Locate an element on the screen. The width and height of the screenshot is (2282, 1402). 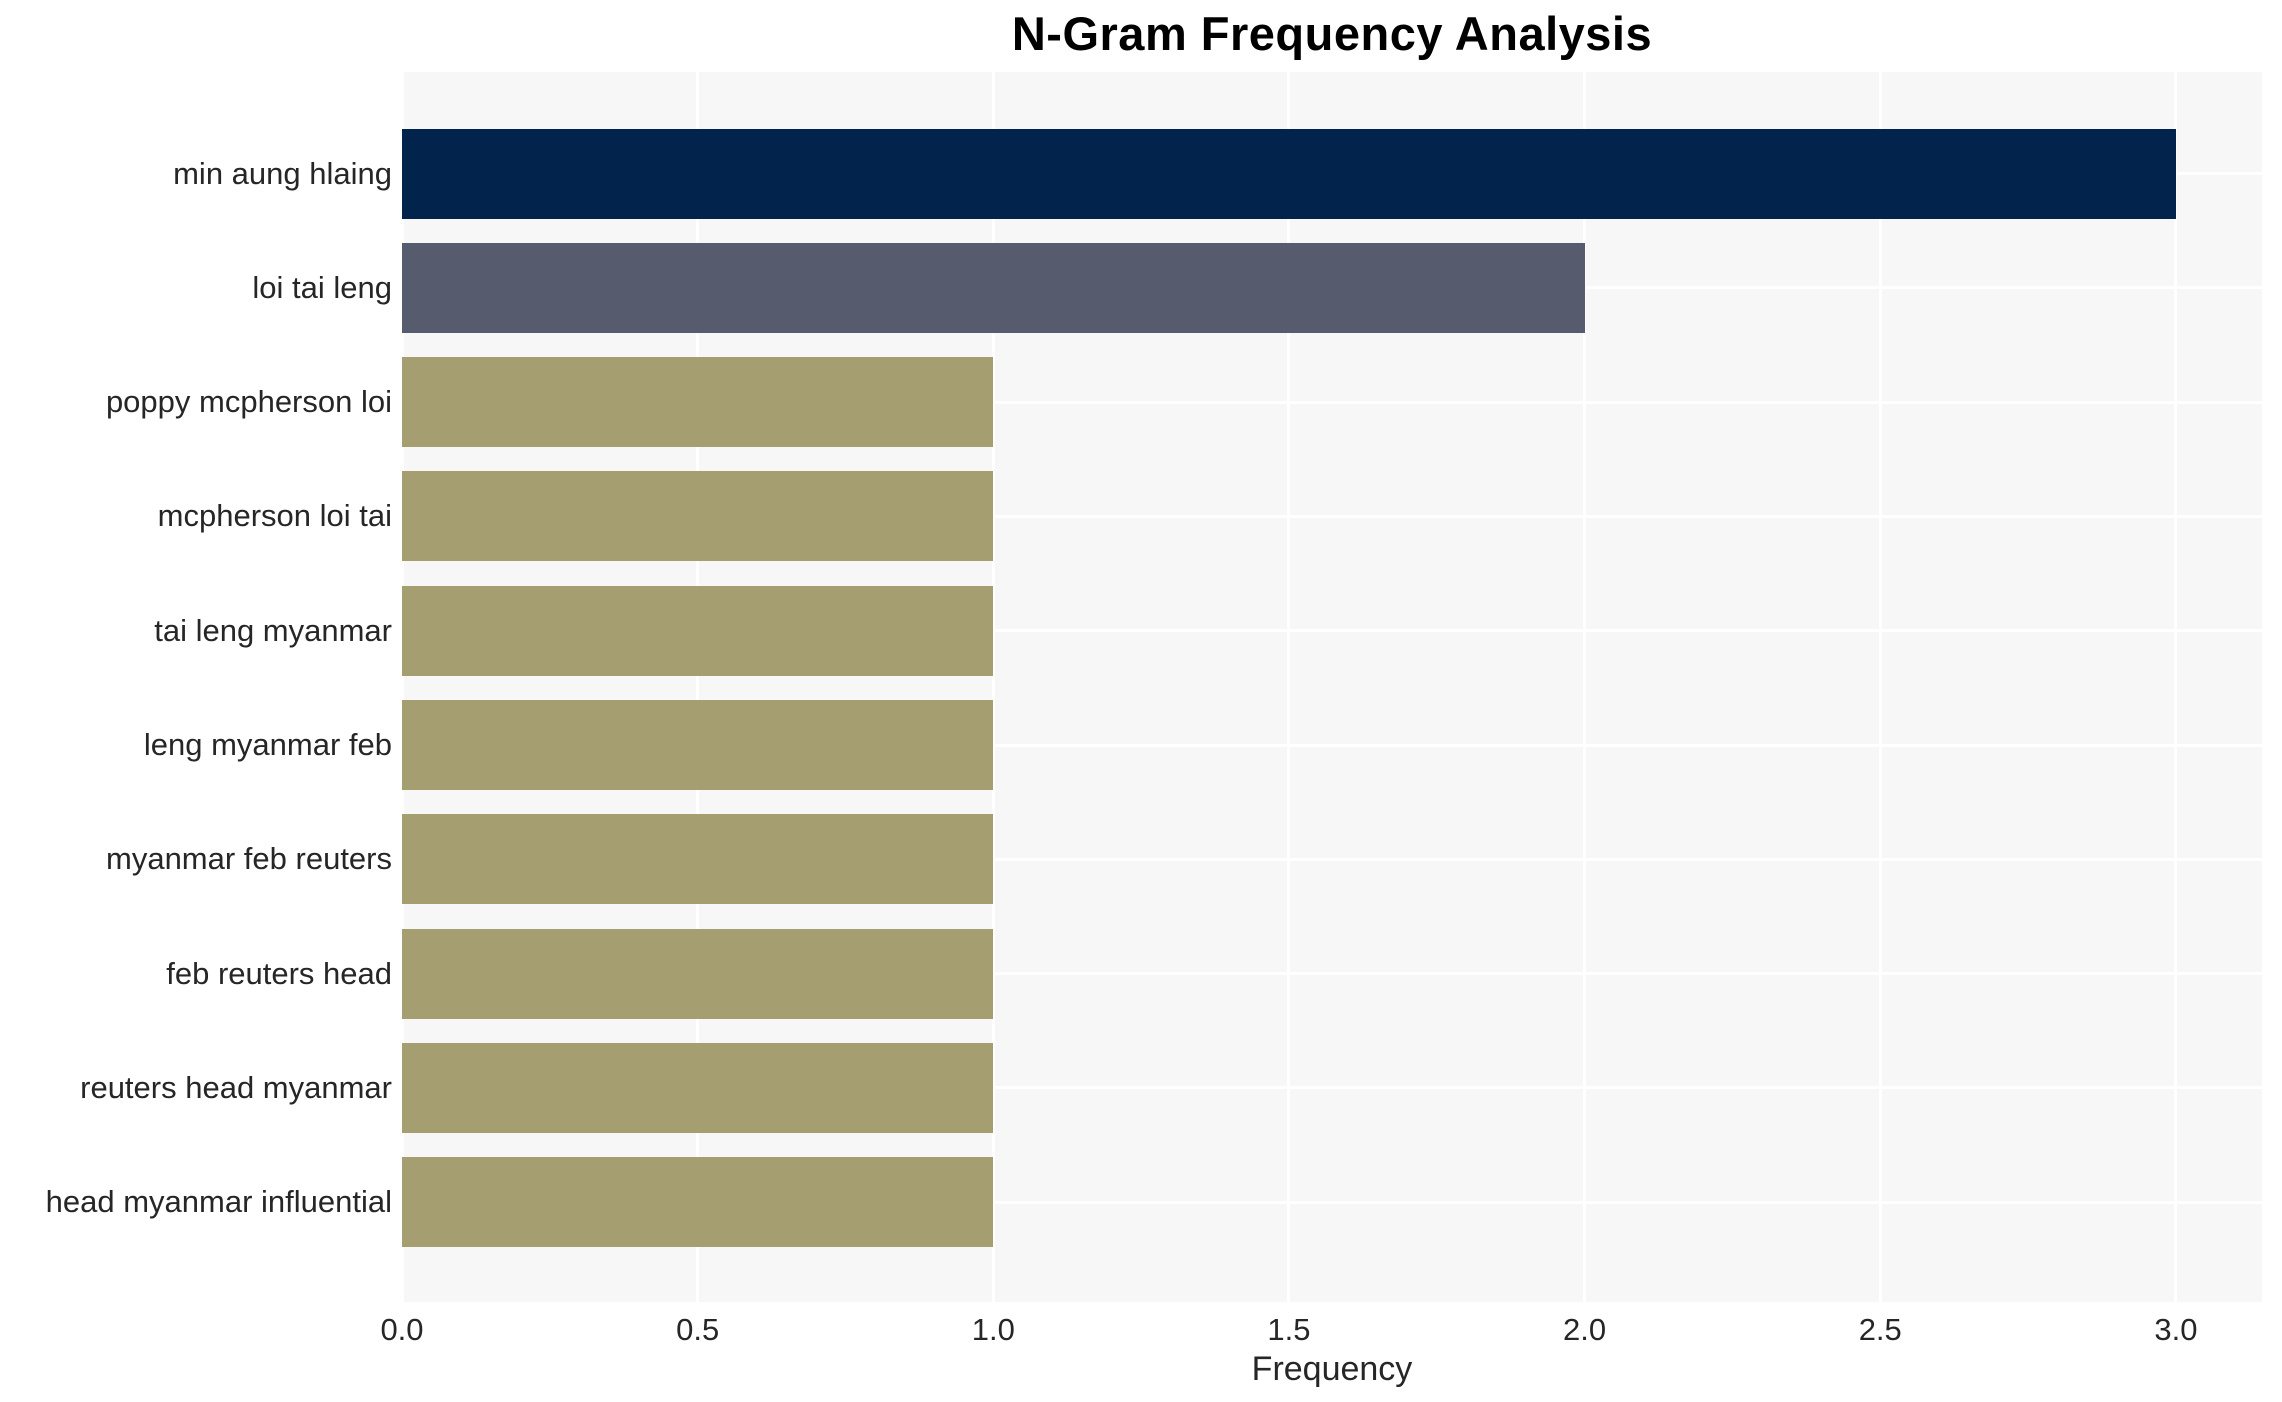
x-tick-label-3.0: 3.0 is located at coordinates (2176, 1329).